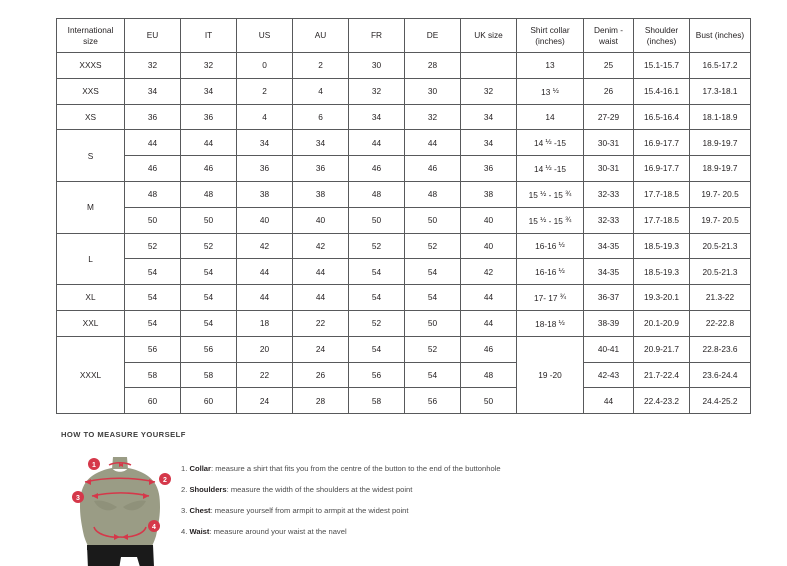 The width and height of the screenshot is (787, 566). What do you see at coordinates (320, 401) in the screenshot?
I see `cell-au: 28` at bounding box center [320, 401].